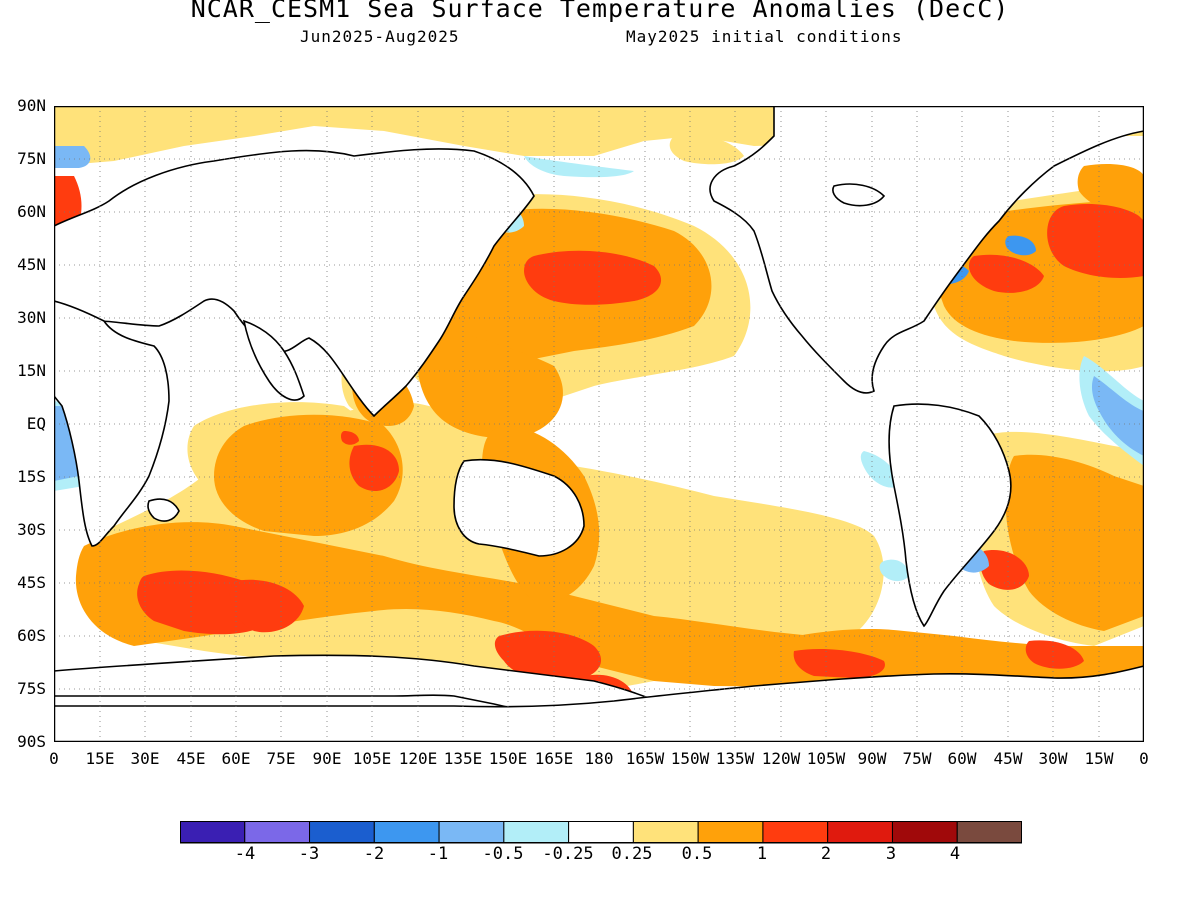 This screenshot has height=900, width=1200. What do you see at coordinates (762, 854) in the screenshot?
I see `colorbar-label: 1` at bounding box center [762, 854].